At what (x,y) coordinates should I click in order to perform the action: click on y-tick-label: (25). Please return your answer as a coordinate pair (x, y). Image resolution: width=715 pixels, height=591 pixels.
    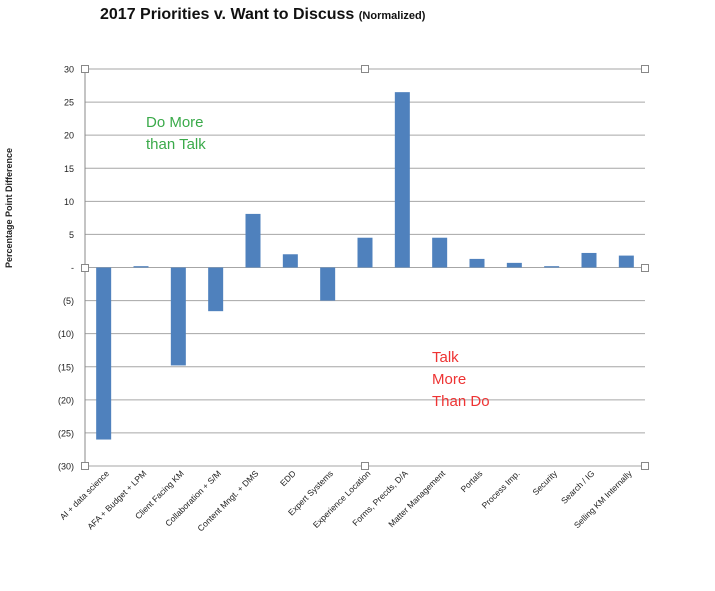
    Looking at the image, I should click on (66, 433).